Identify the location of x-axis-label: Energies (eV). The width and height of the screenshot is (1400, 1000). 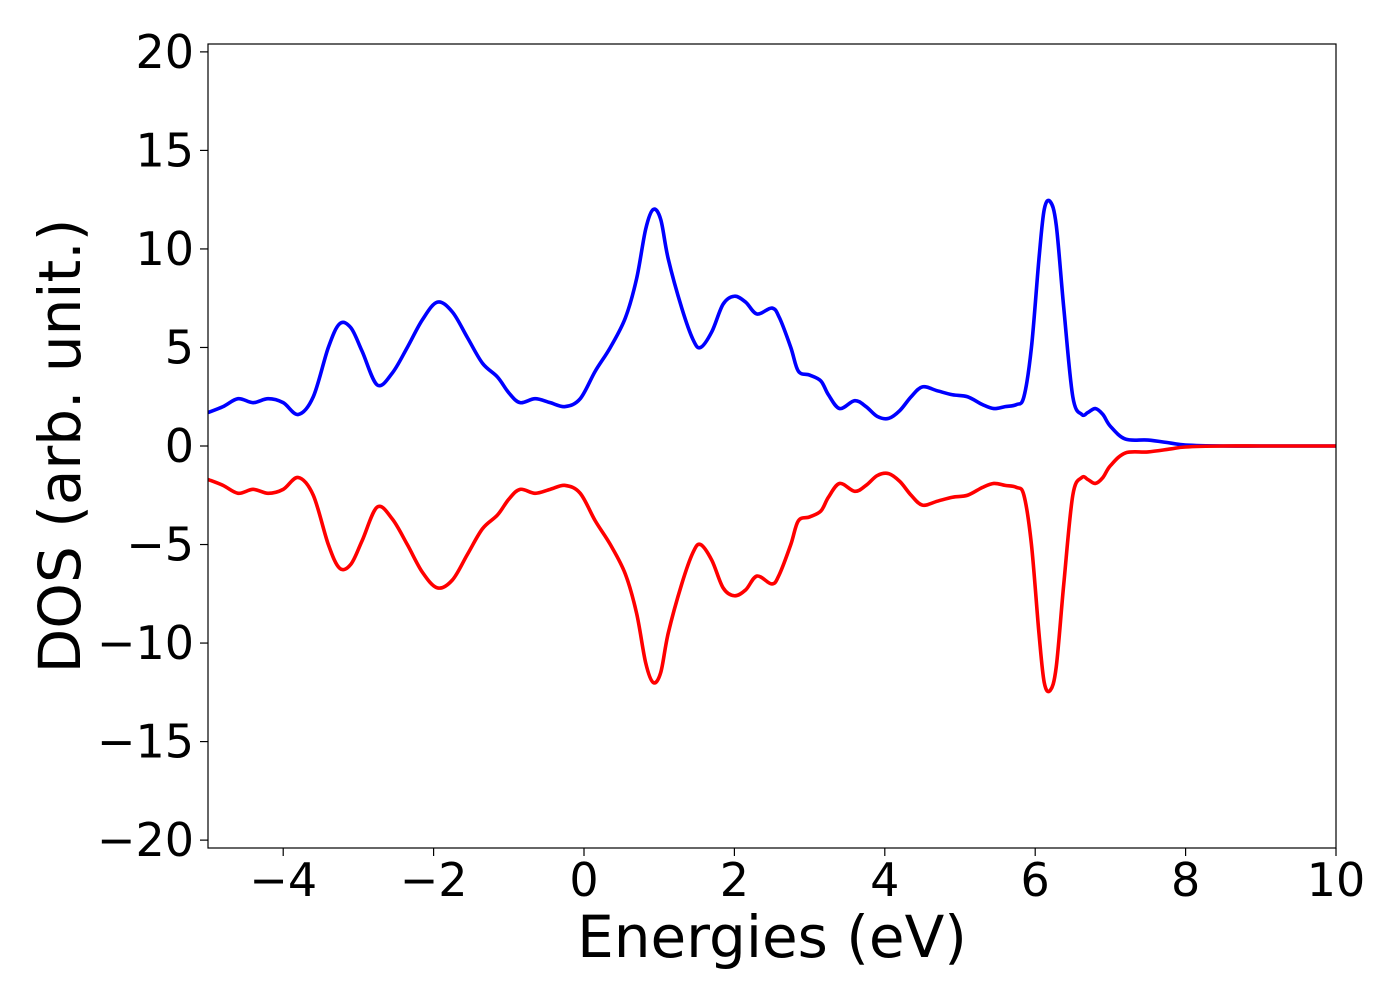
(772, 937).